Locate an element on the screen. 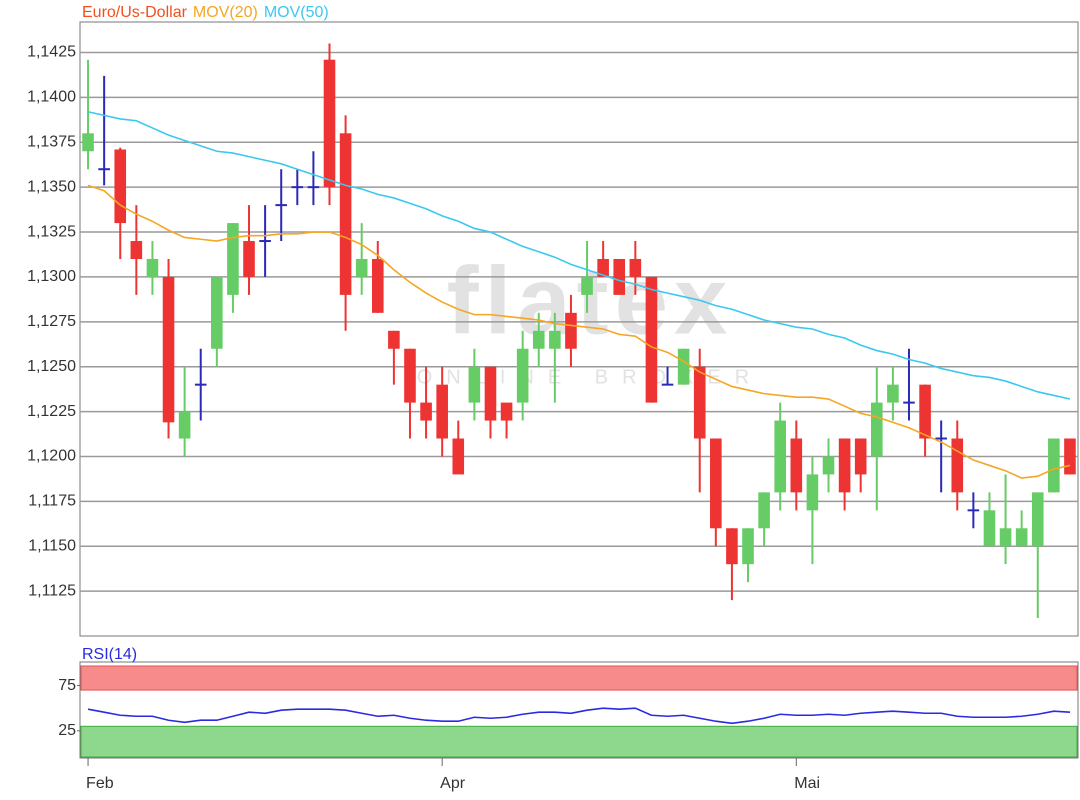 Image resolution: width=1080 pixels, height=800 pixels. rsi-title: RSI(14) is located at coordinates (109, 654).